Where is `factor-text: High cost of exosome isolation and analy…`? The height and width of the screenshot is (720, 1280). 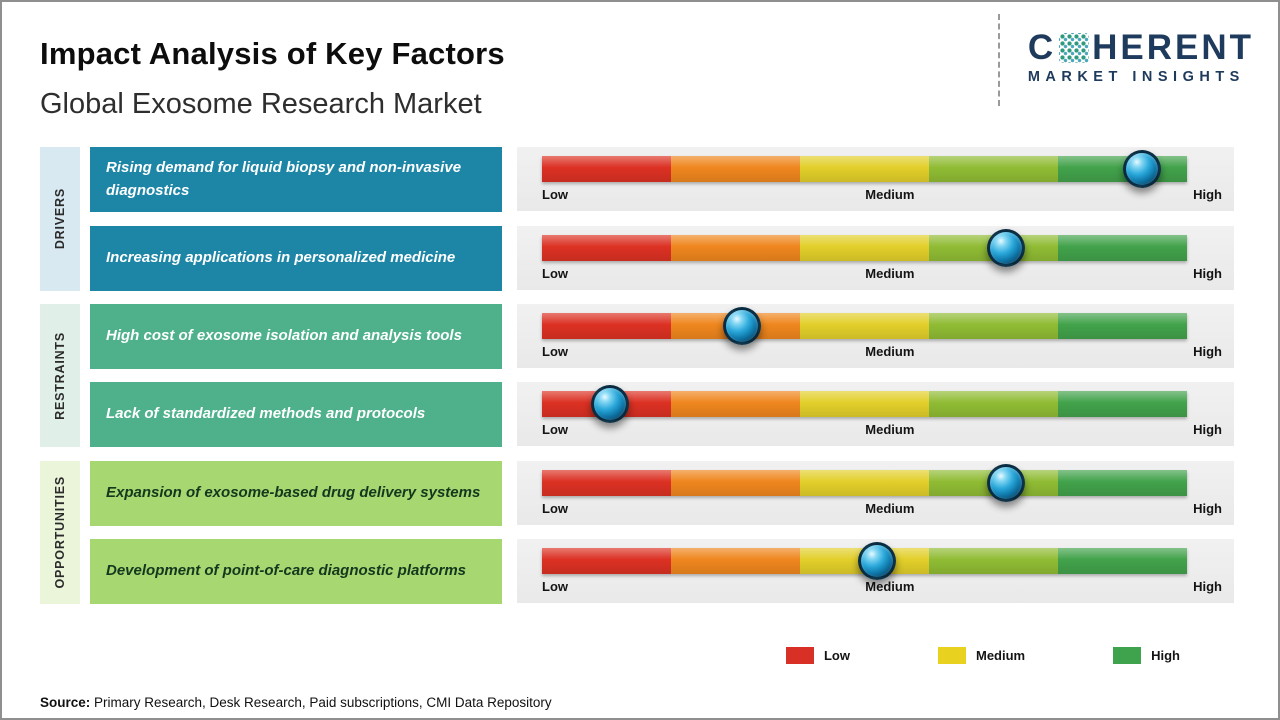
factor-text: High cost of exosome isolation and analy… is located at coordinates (284, 336).